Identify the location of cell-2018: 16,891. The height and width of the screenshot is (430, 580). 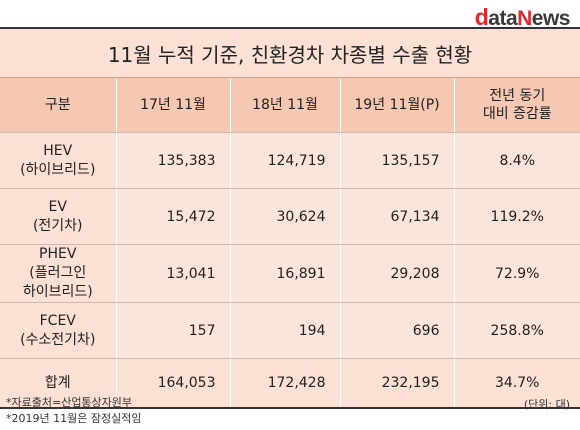
(285, 273).